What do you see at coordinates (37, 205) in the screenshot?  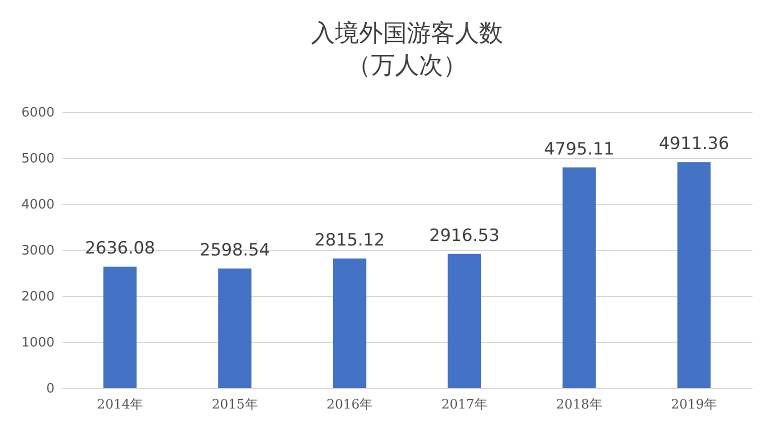 I see `y-tick-label: 4000` at bounding box center [37, 205].